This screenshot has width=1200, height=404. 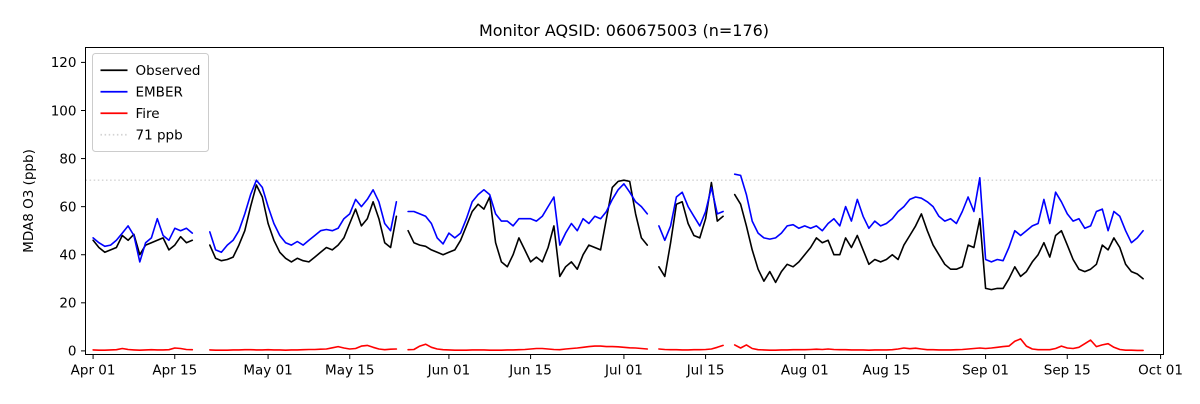 I want to click on series-line-fire, so click(x=618, y=345).